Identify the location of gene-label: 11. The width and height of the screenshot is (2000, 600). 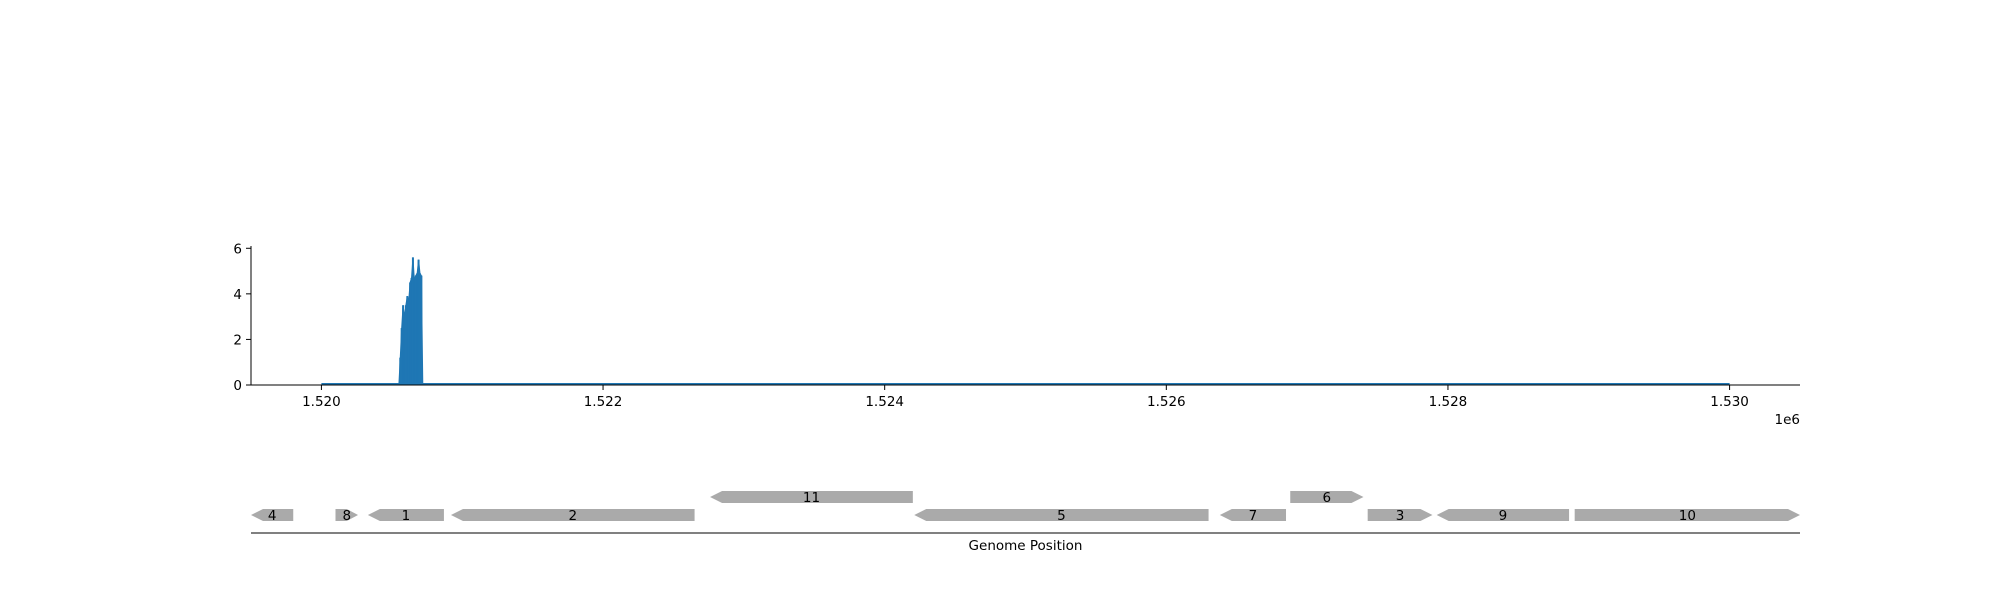
(811, 498).